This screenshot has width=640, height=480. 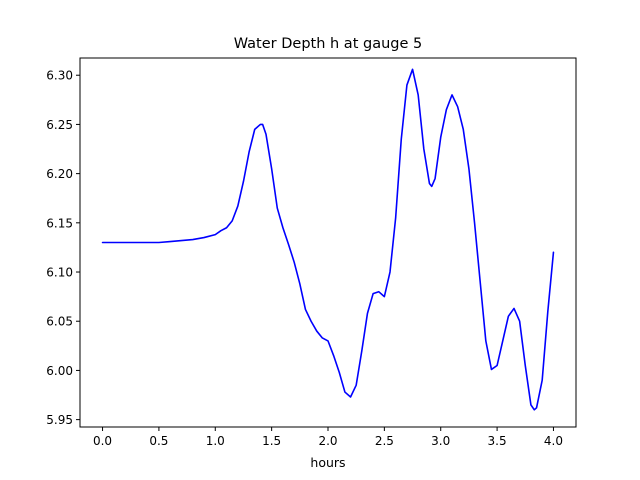 I want to click on chart-title: Water Depth h at gauge 5, so click(x=328, y=44).